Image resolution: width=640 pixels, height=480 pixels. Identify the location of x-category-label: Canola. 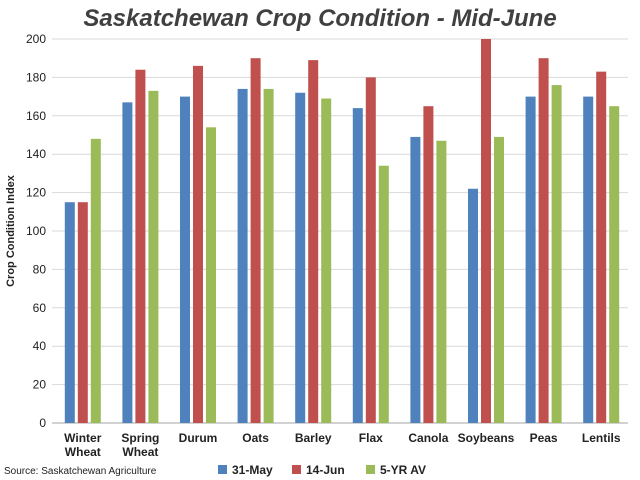
(428, 438).